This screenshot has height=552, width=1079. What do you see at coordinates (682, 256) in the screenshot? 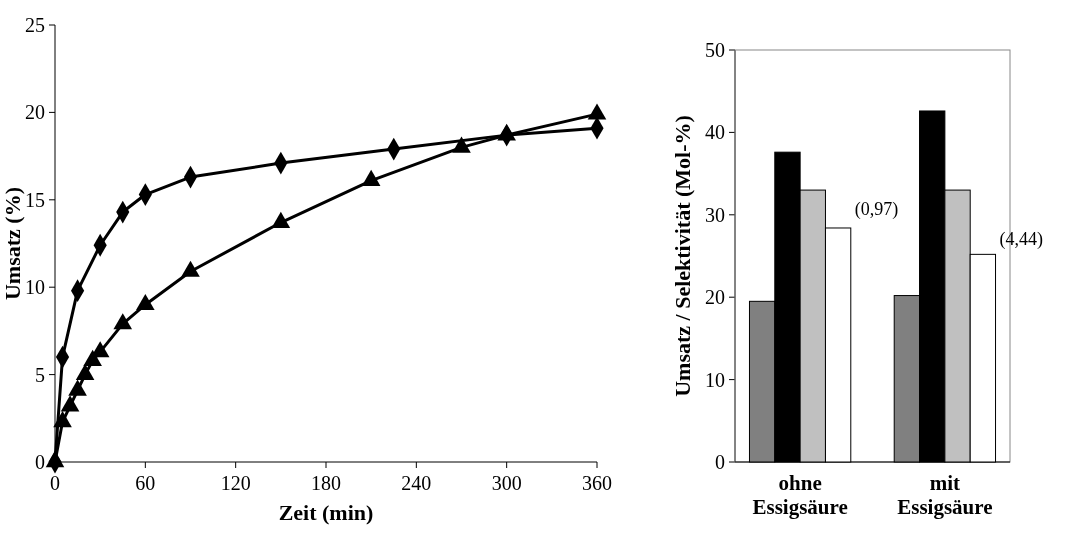
I see `y-axis-title: Umsatz / Selektivität (Mol-%)` at bounding box center [682, 256].